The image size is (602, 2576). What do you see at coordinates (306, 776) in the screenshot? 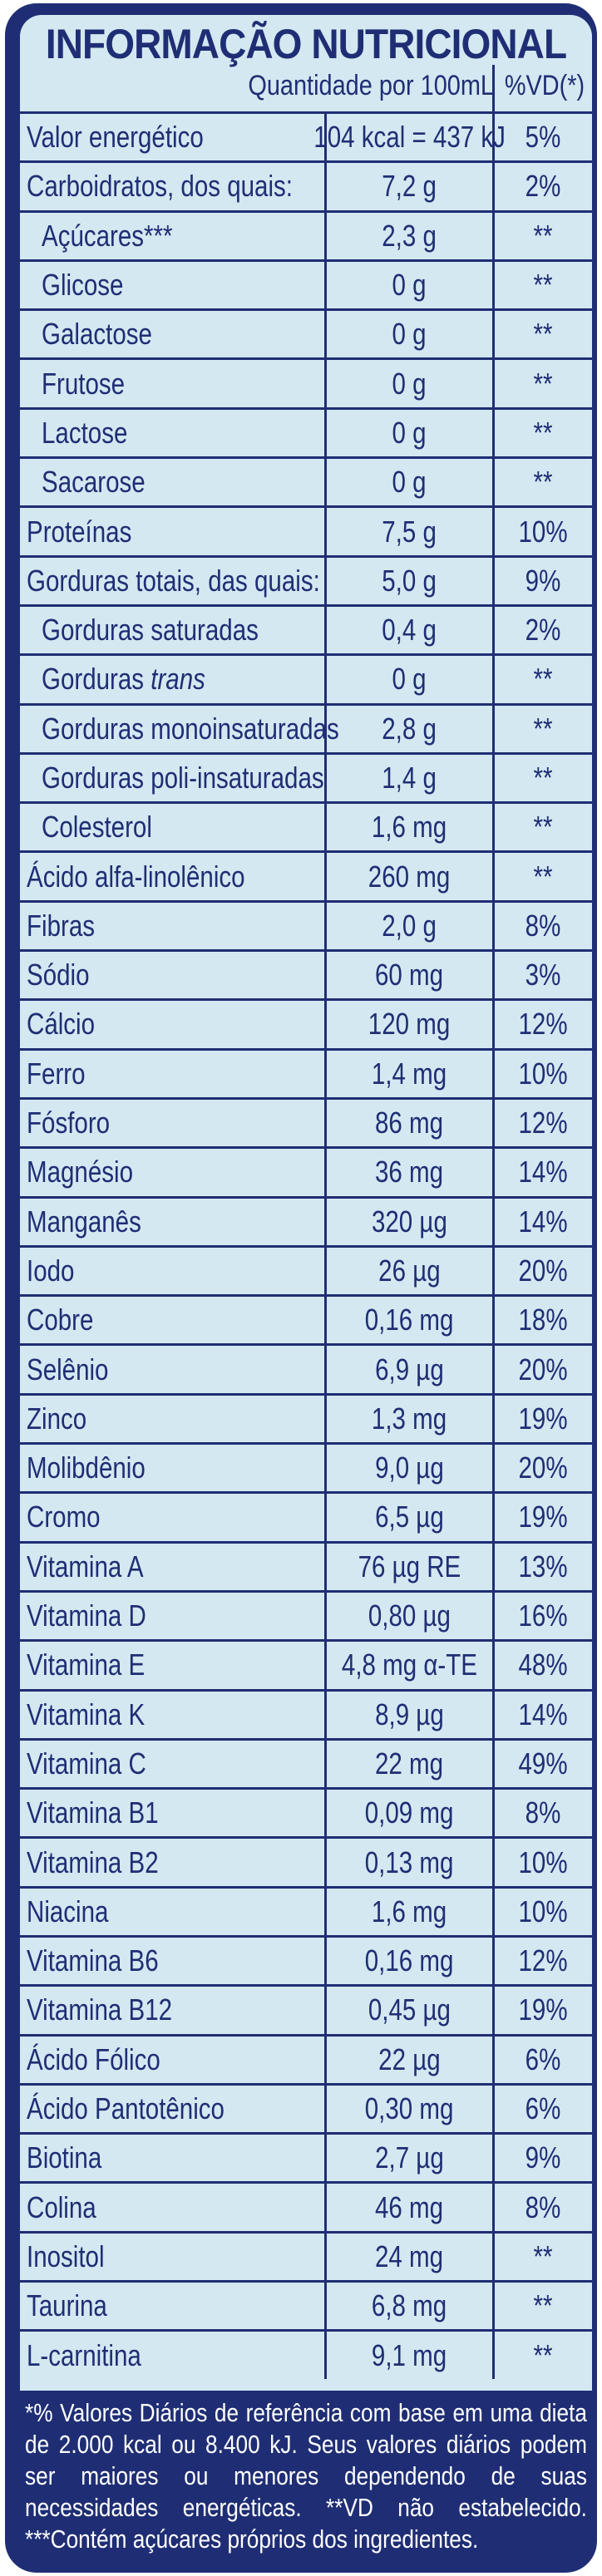
I see `table-row: Gorduras poli-insaturadas 1,4 g **` at bounding box center [306, 776].